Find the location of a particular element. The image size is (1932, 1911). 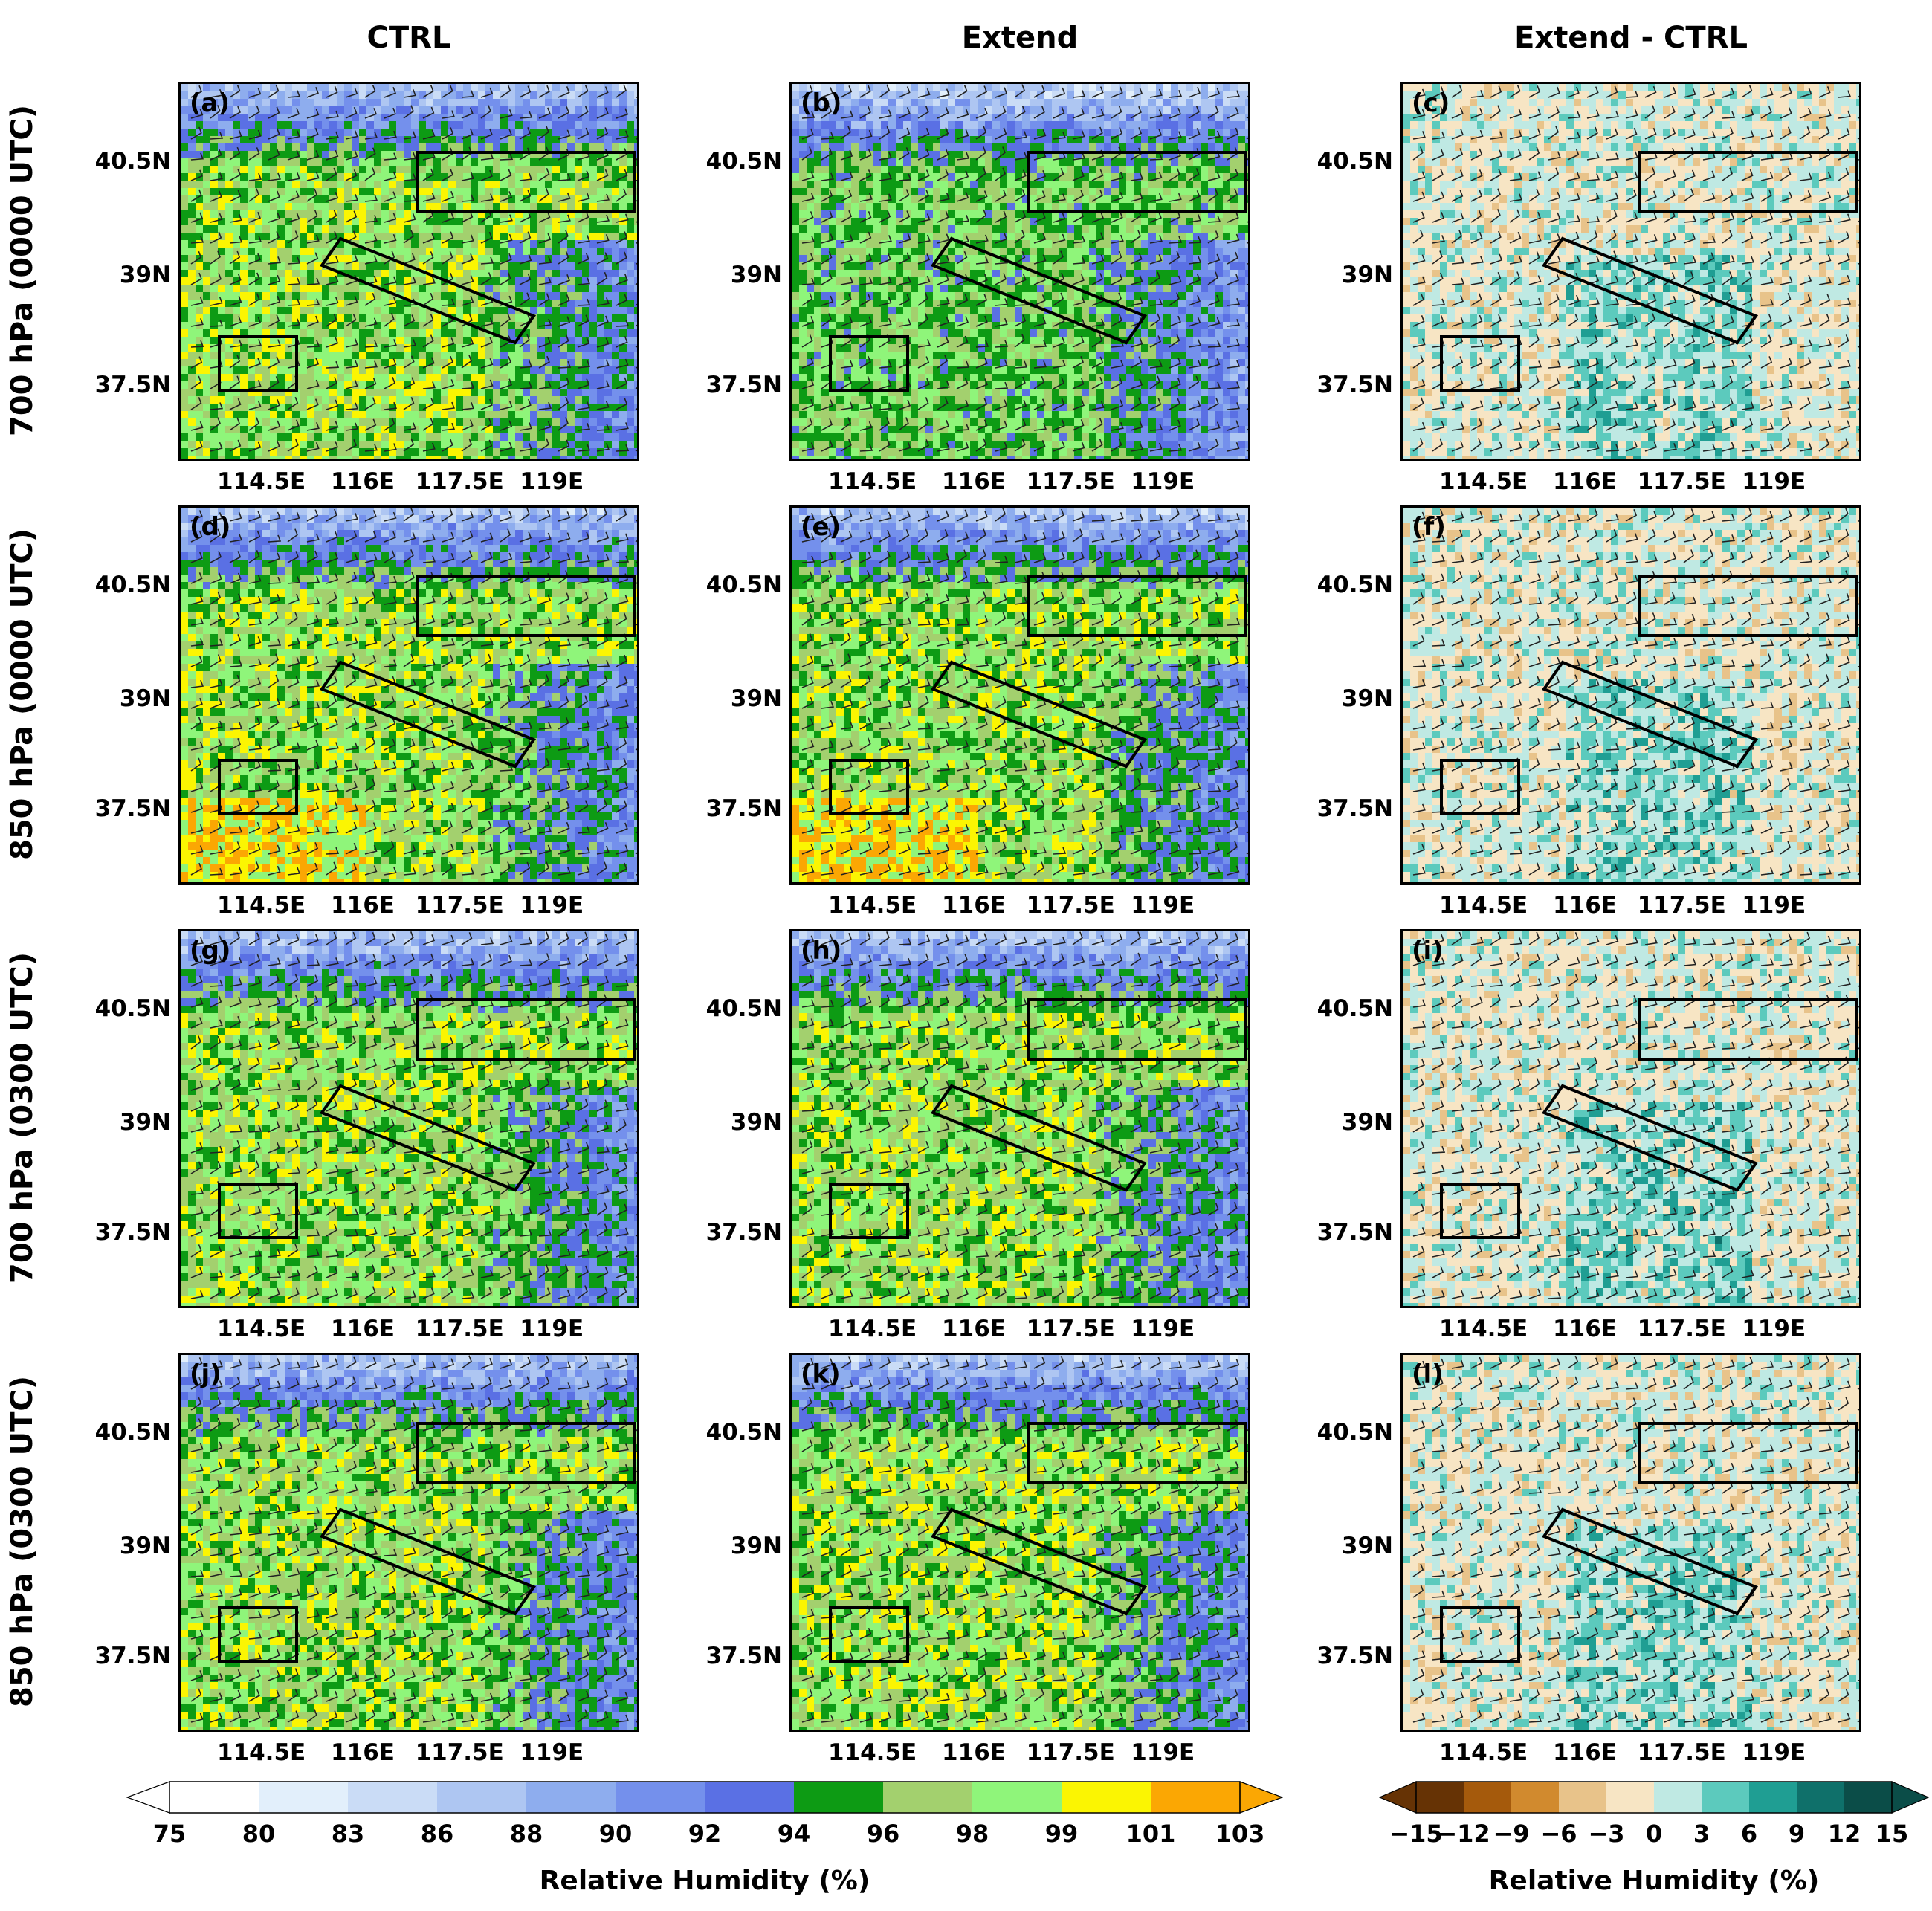

colorbar-diff is located at coordinates (1654, 1799).